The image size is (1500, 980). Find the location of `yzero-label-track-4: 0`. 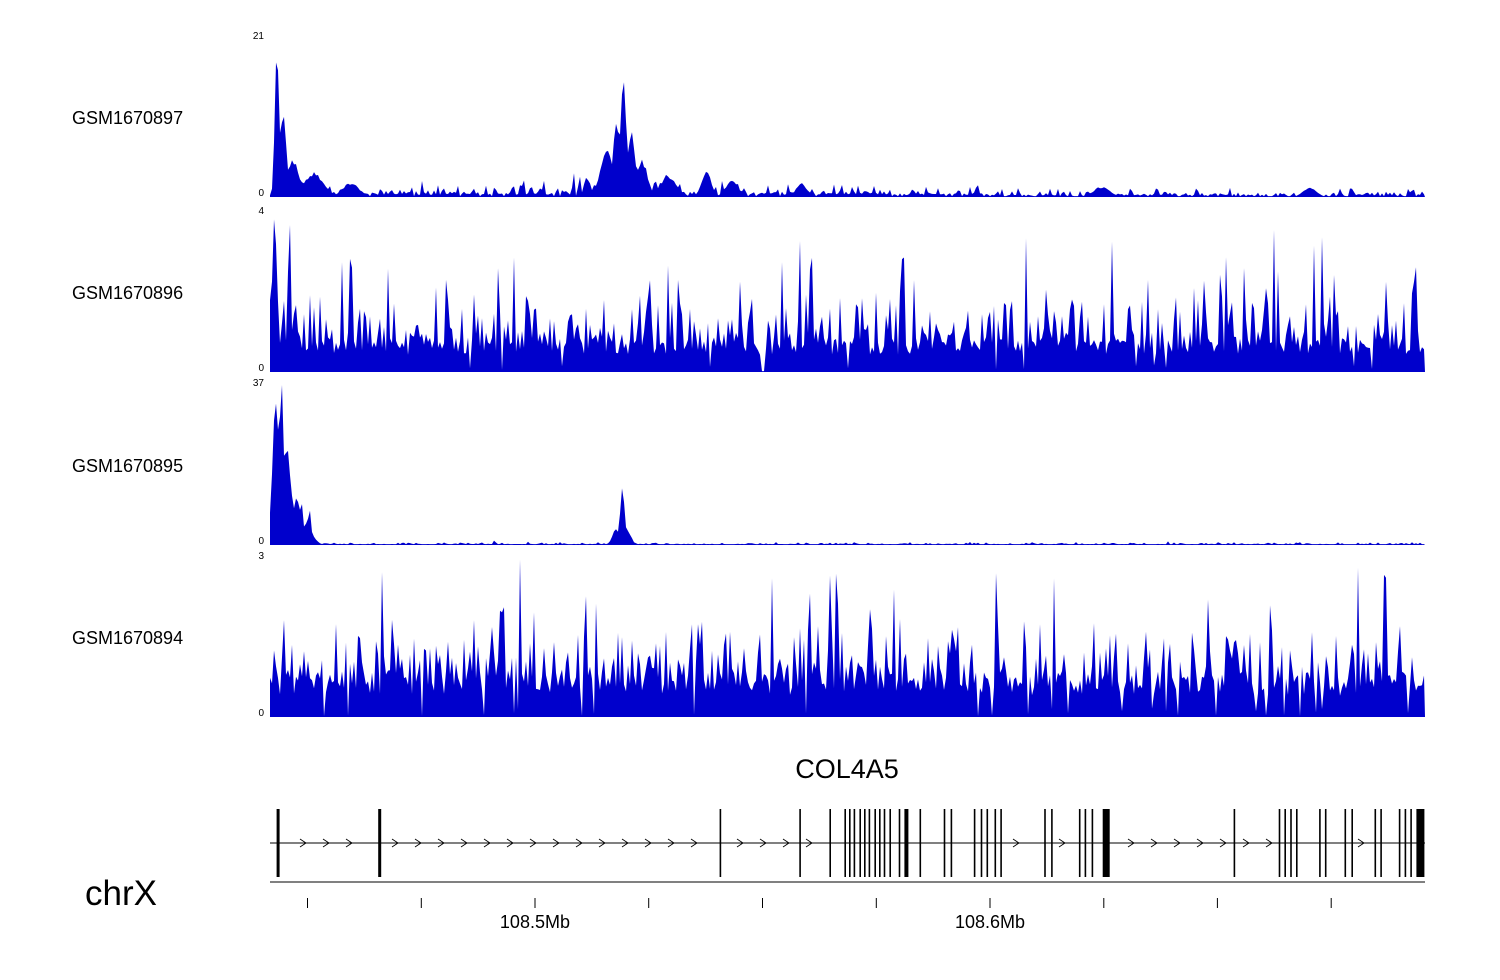

yzero-label-track-4: 0 is located at coordinates (261, 713).